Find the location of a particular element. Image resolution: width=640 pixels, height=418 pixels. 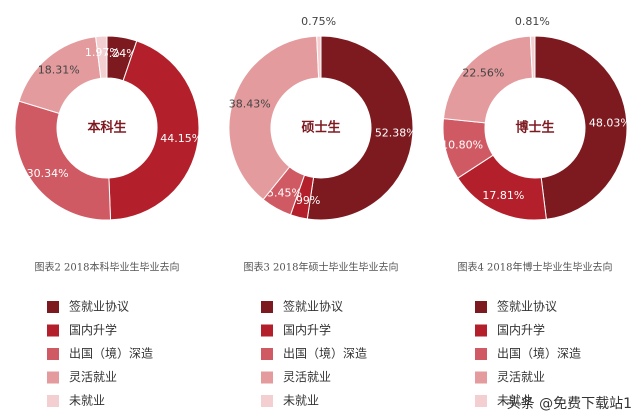

value-label: 0.75% is located at coordinates (318, 21).